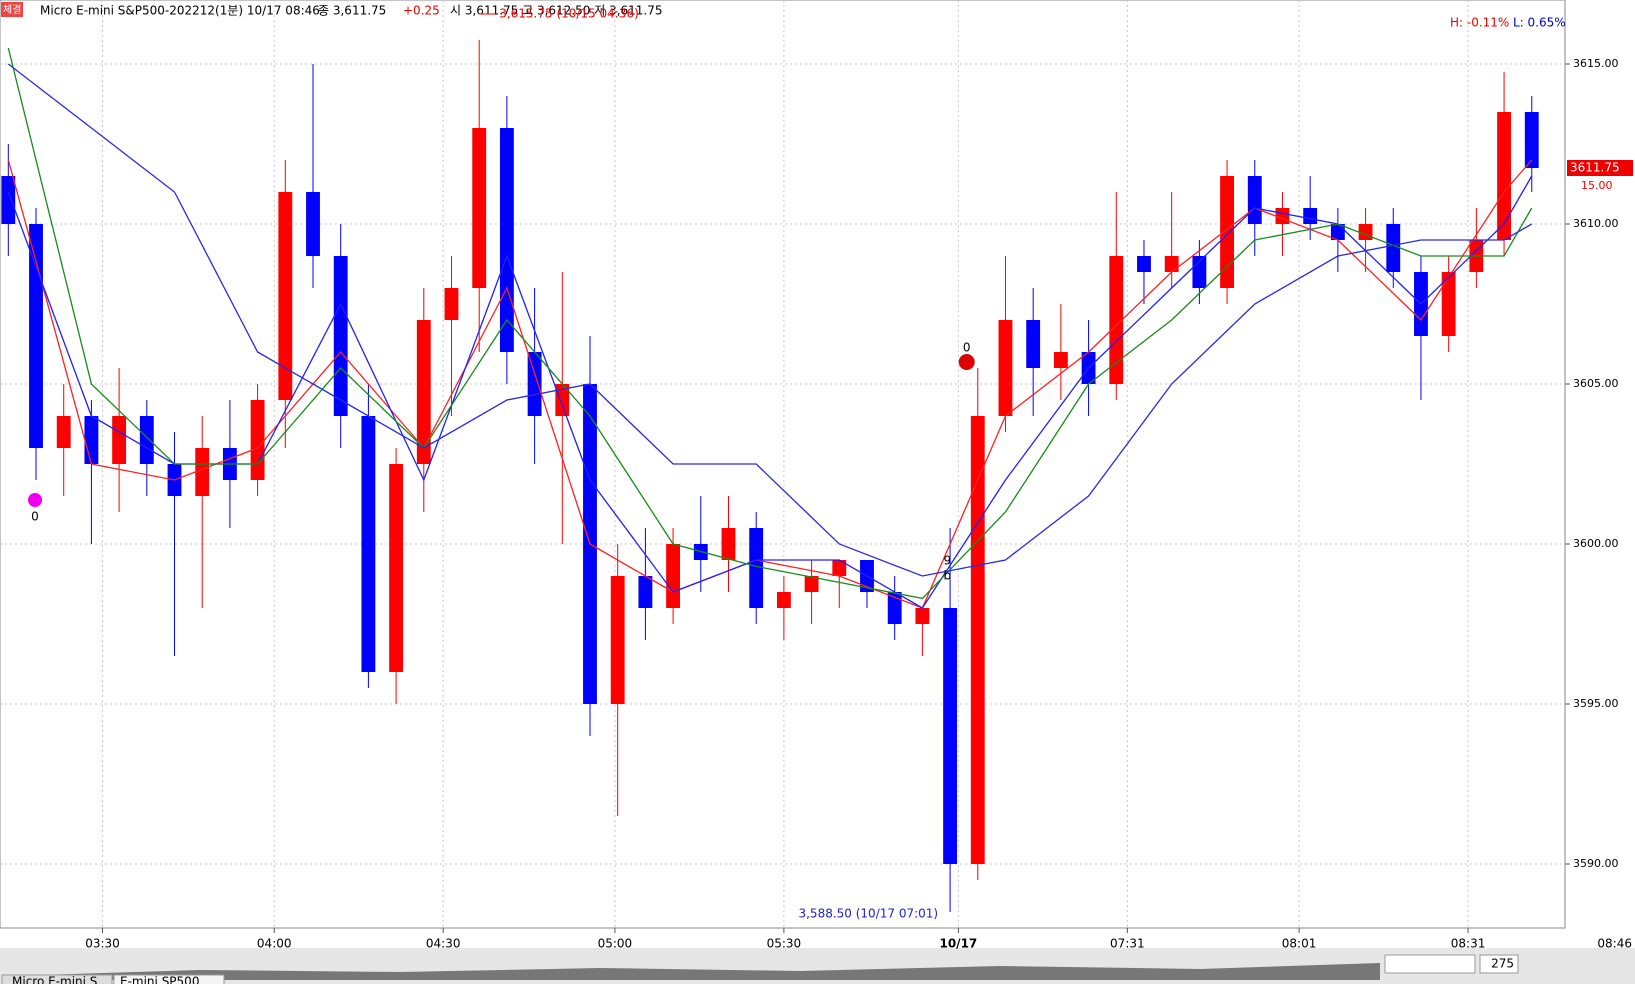 The height and width of the screenshot is (988, 1635). I want to click on badge: 체결, so click(12, 10).